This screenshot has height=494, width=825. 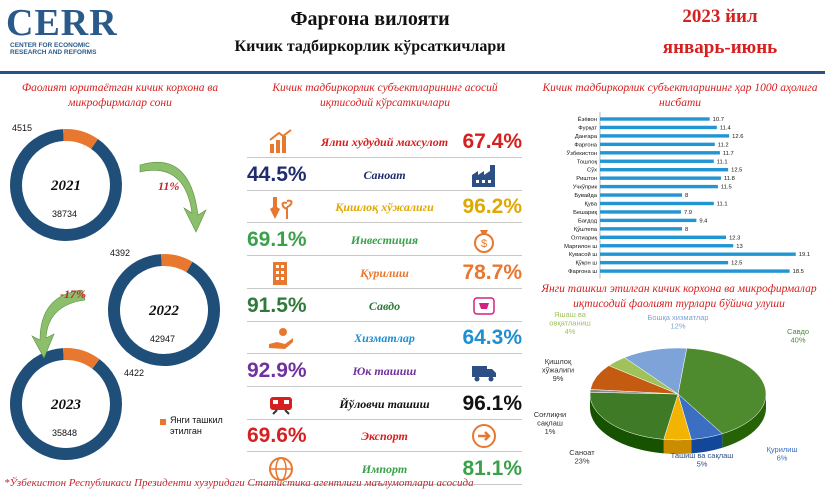 I want to click on indicator-name: Қурилиш, so click(x=384, y=272).